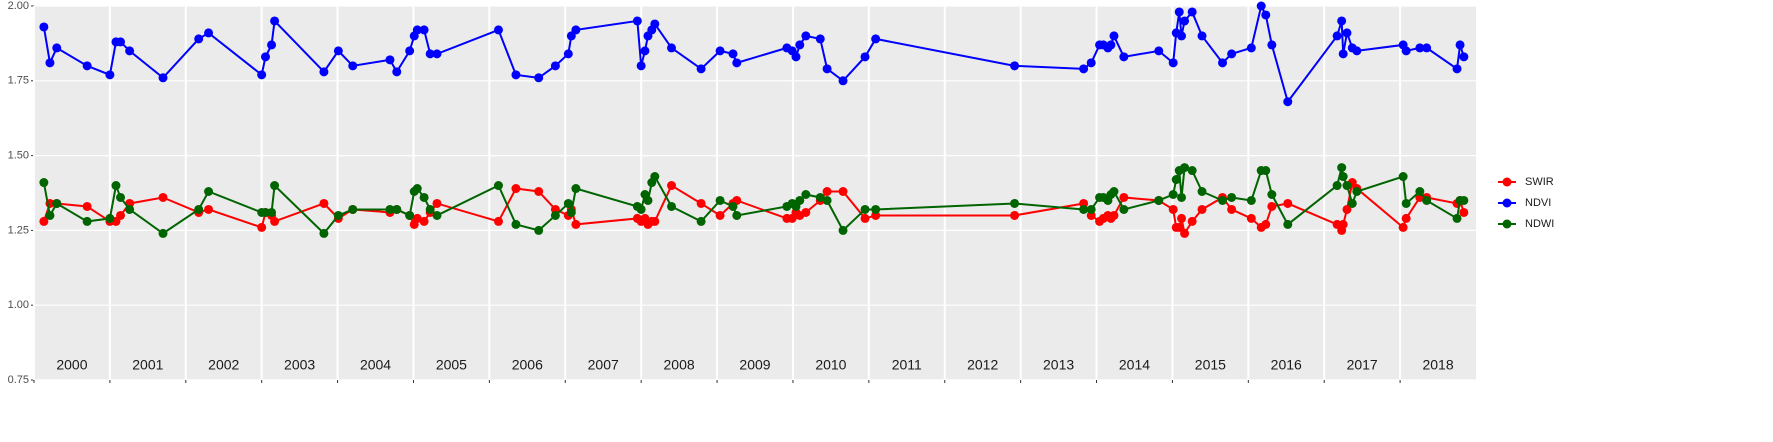 This screenshot has width=1773, height=442. I want to click on x-tick-label: 2013, so click(1058, 365).